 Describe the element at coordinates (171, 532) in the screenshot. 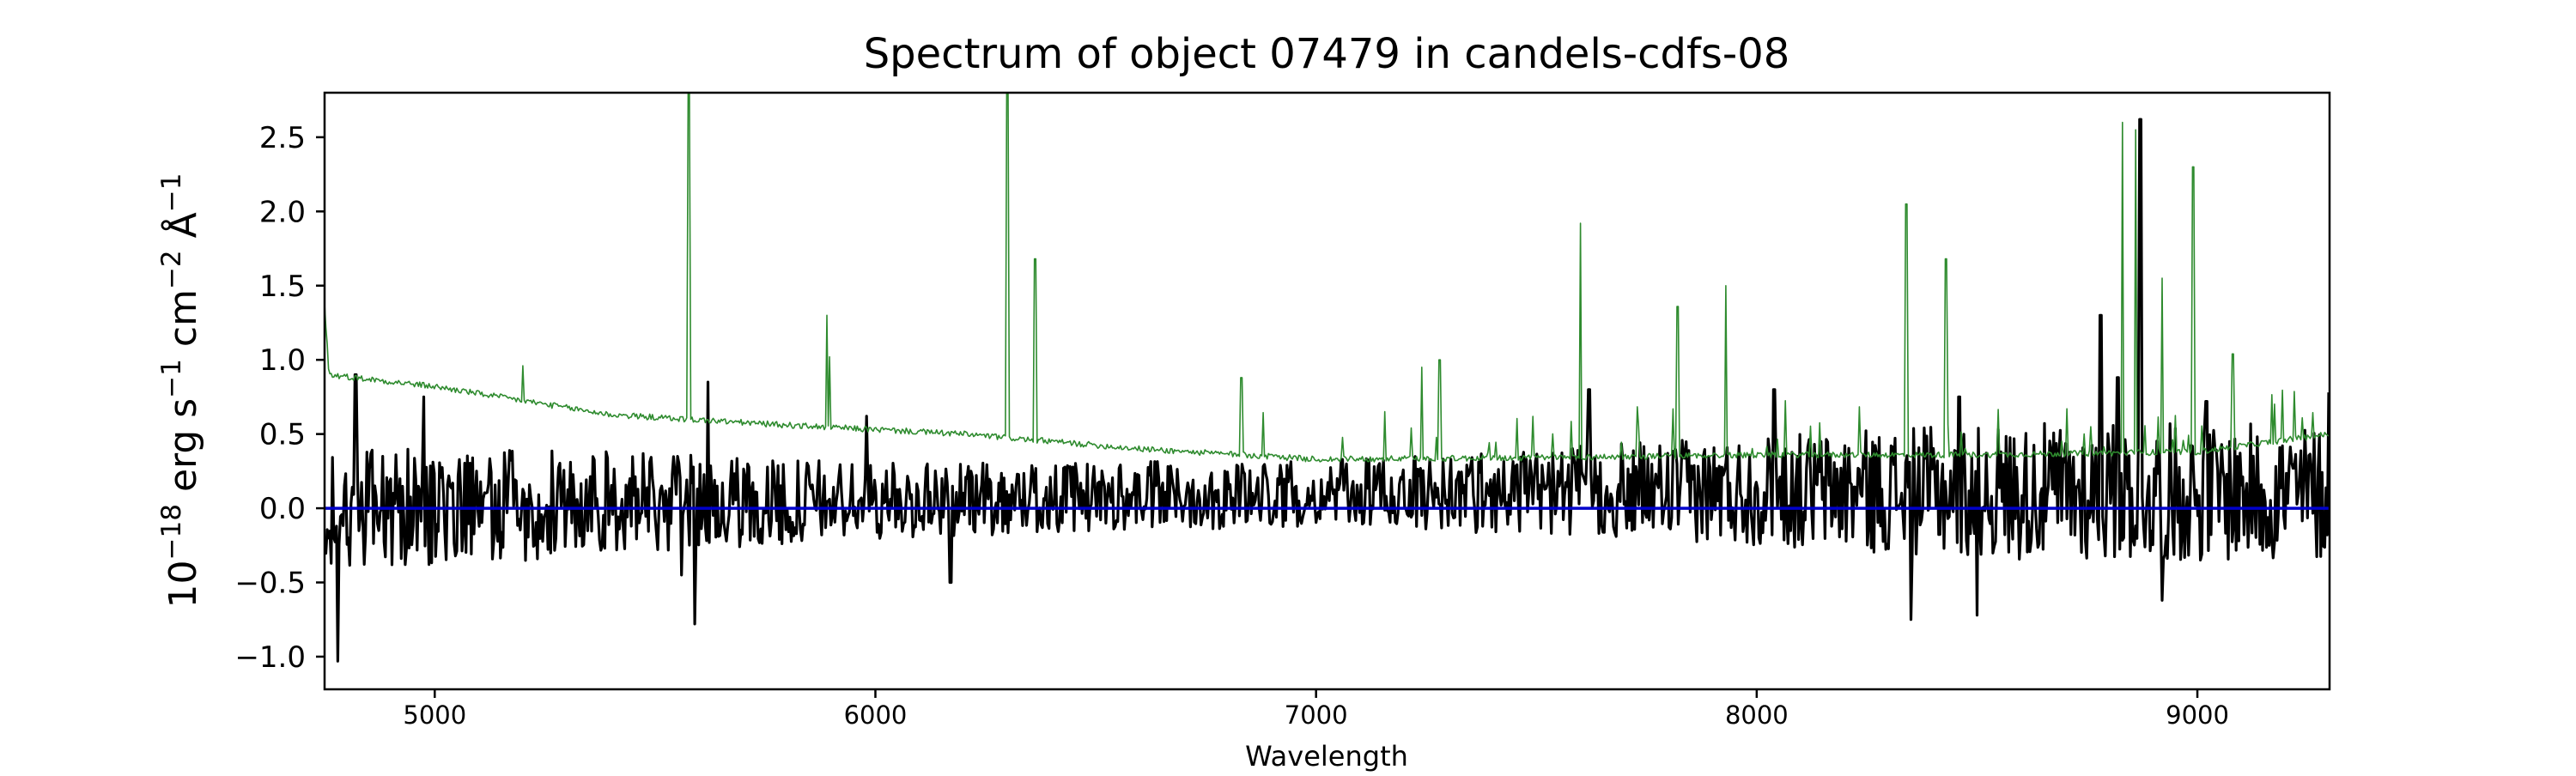

I see `y-label-base-exp: −18` at that location.